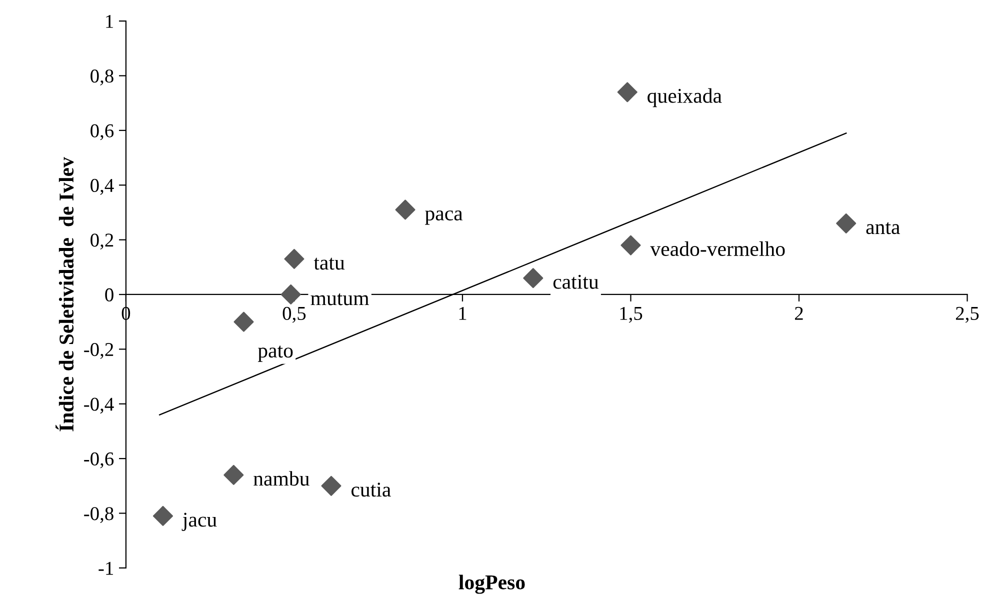 This screenshot has height=601, width=984. What do you see at coordinates (199, 521) in the screenshot?
I see `annotation: jacu` at bounding box center [199, 521].